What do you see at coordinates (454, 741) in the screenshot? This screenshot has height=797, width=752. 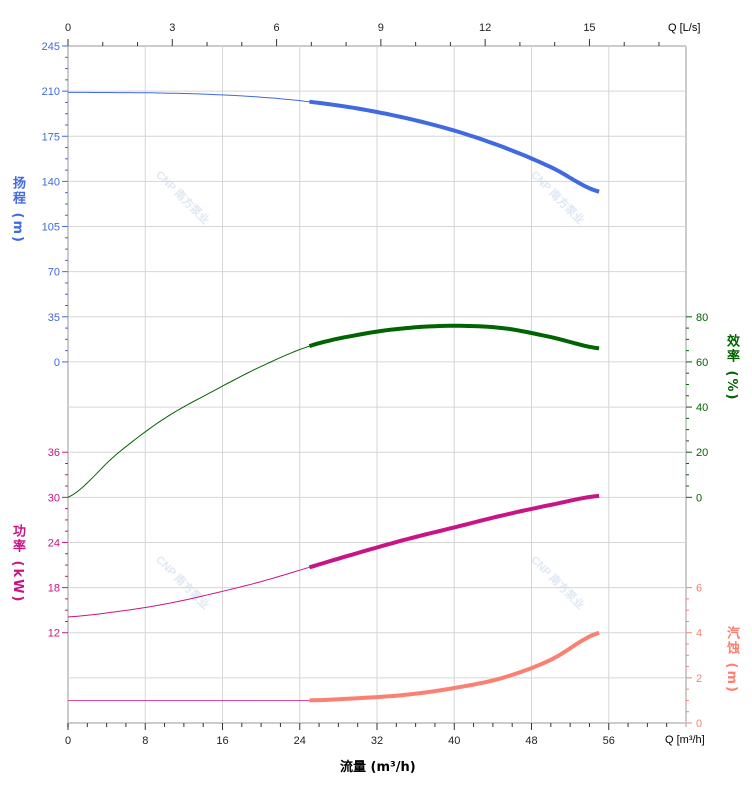 I see `x-tick-label: 40` at bounding box center [454, 741].